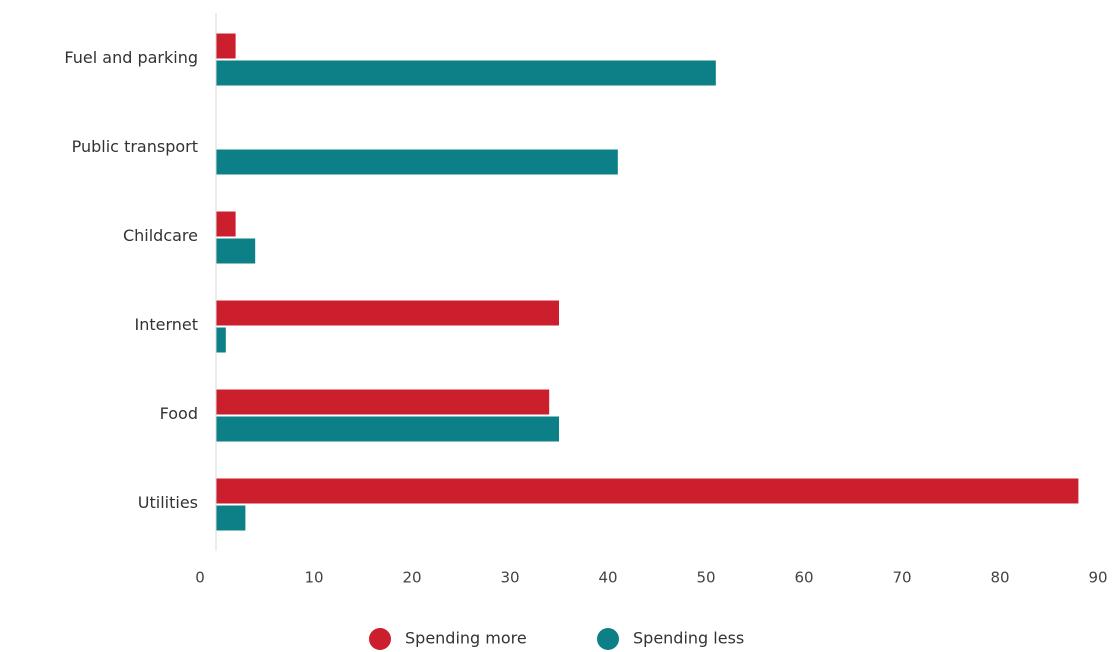 The image size is (1116, 652). What do you see at coordinates (651, 578) in the screenshot?
I see `x-tick-labels: 0 10 20 30 40 50 60 70 80 90` at bounding box center [651, 578].